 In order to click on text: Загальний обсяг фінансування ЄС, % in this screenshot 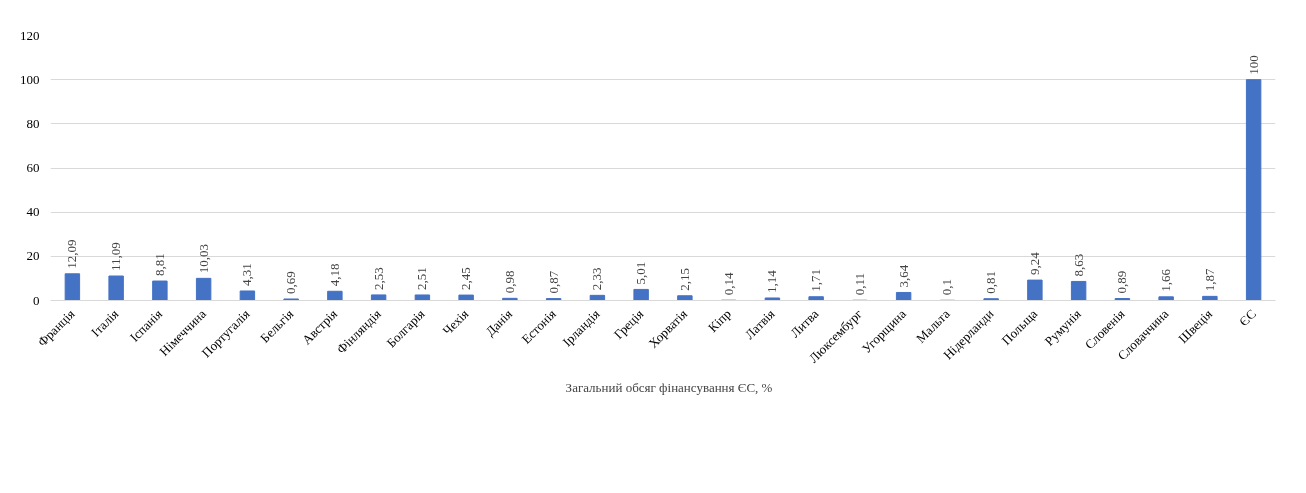, I will do `click(669, 388)`.